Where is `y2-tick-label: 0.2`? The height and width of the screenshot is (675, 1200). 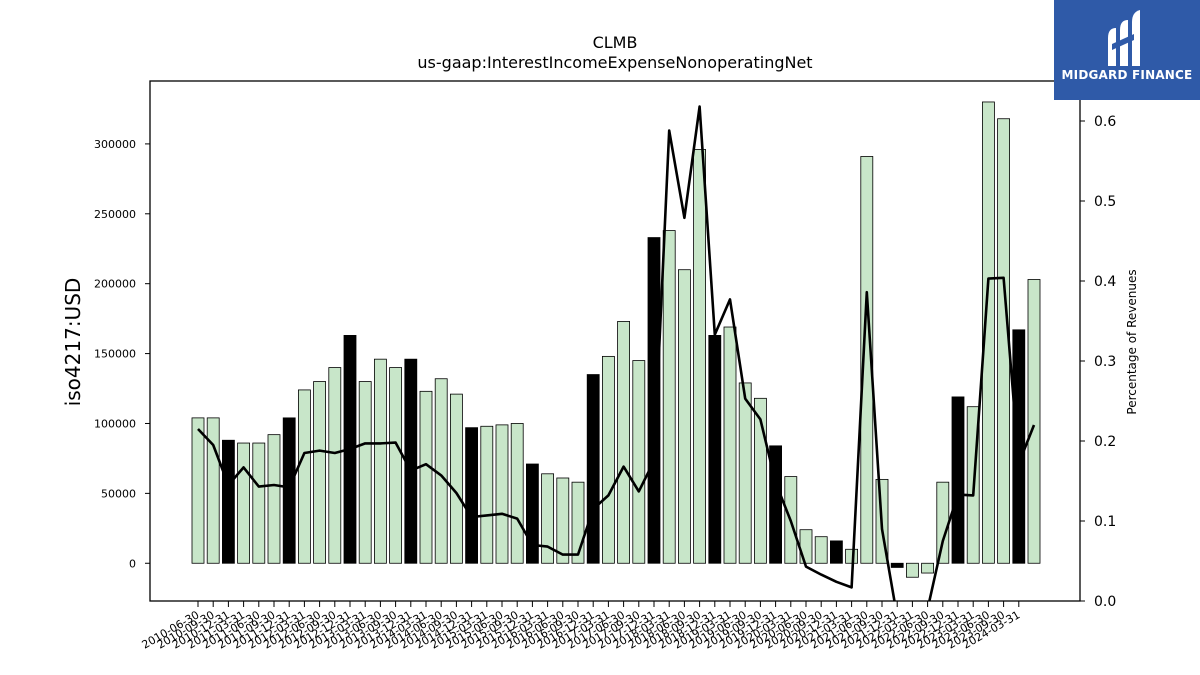
y2-tick-label: 0.2 is located at coordinates (1105, 442).